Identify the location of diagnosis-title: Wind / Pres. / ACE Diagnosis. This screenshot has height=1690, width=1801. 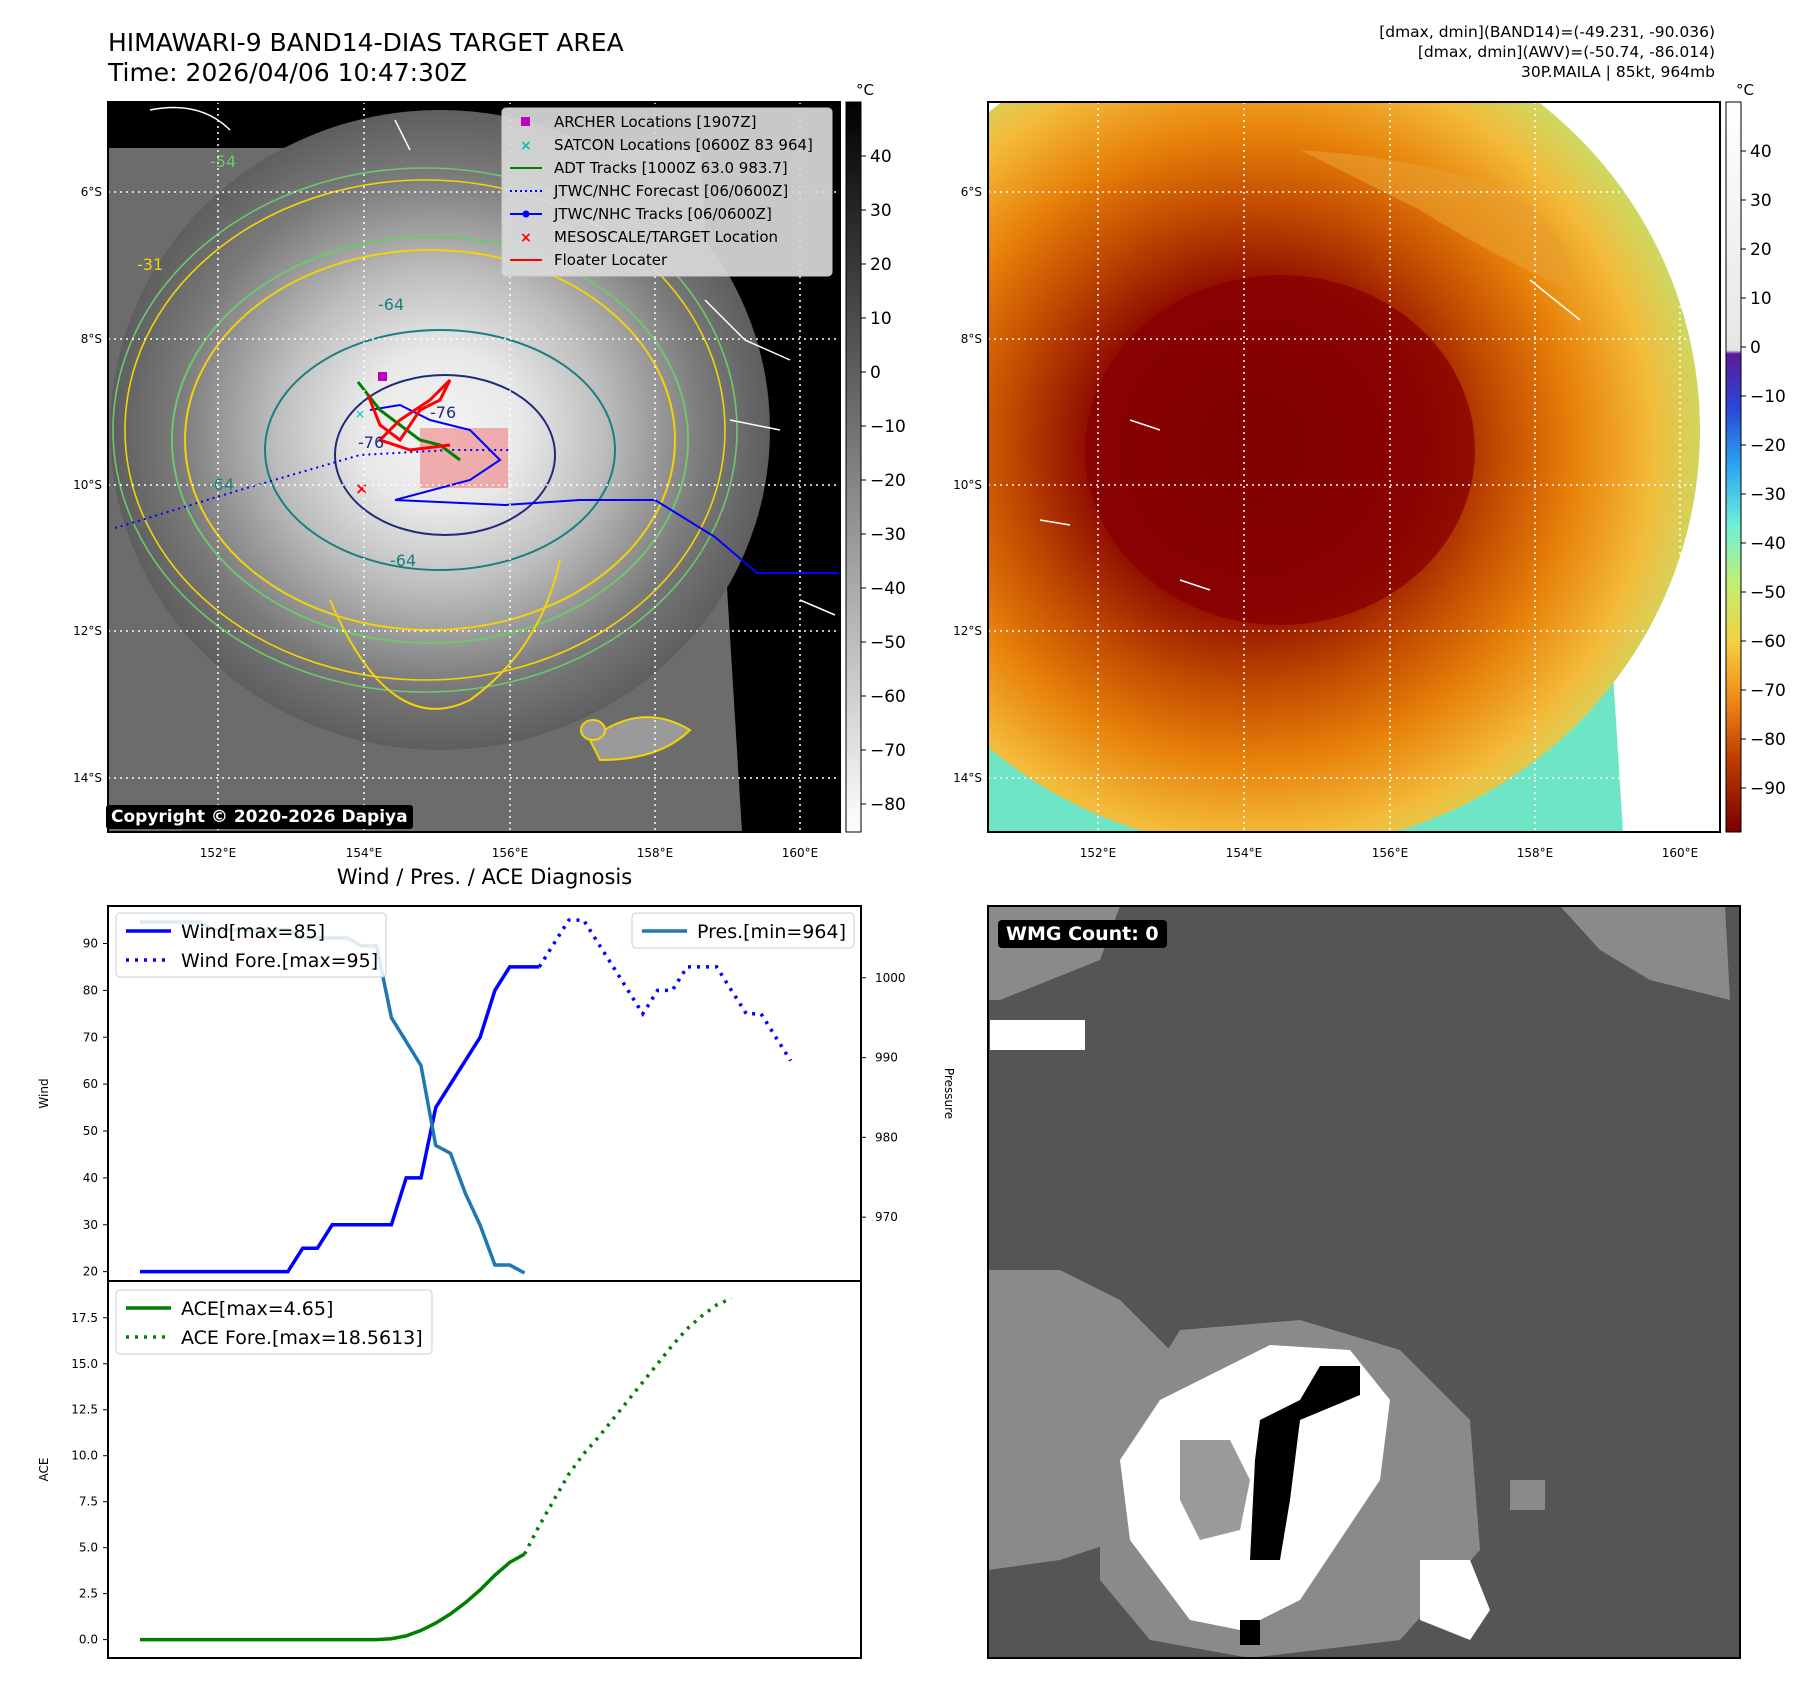
(484, 877).